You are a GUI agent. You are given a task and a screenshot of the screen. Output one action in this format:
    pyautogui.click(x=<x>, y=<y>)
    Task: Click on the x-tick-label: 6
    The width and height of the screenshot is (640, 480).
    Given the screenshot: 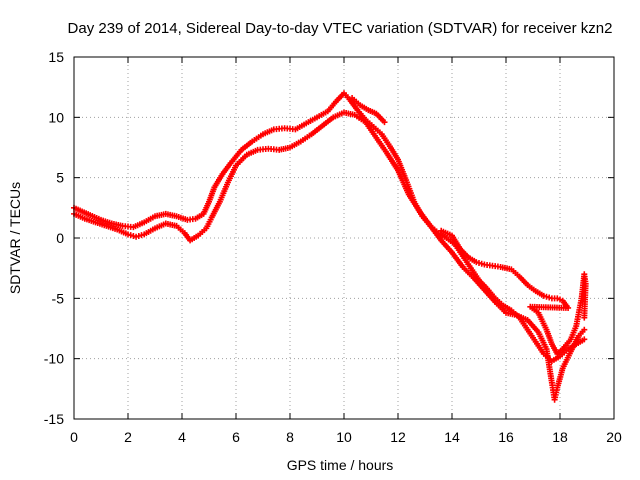 What is the action you would take?
    pyautogui.click(x=236, y=437)
    